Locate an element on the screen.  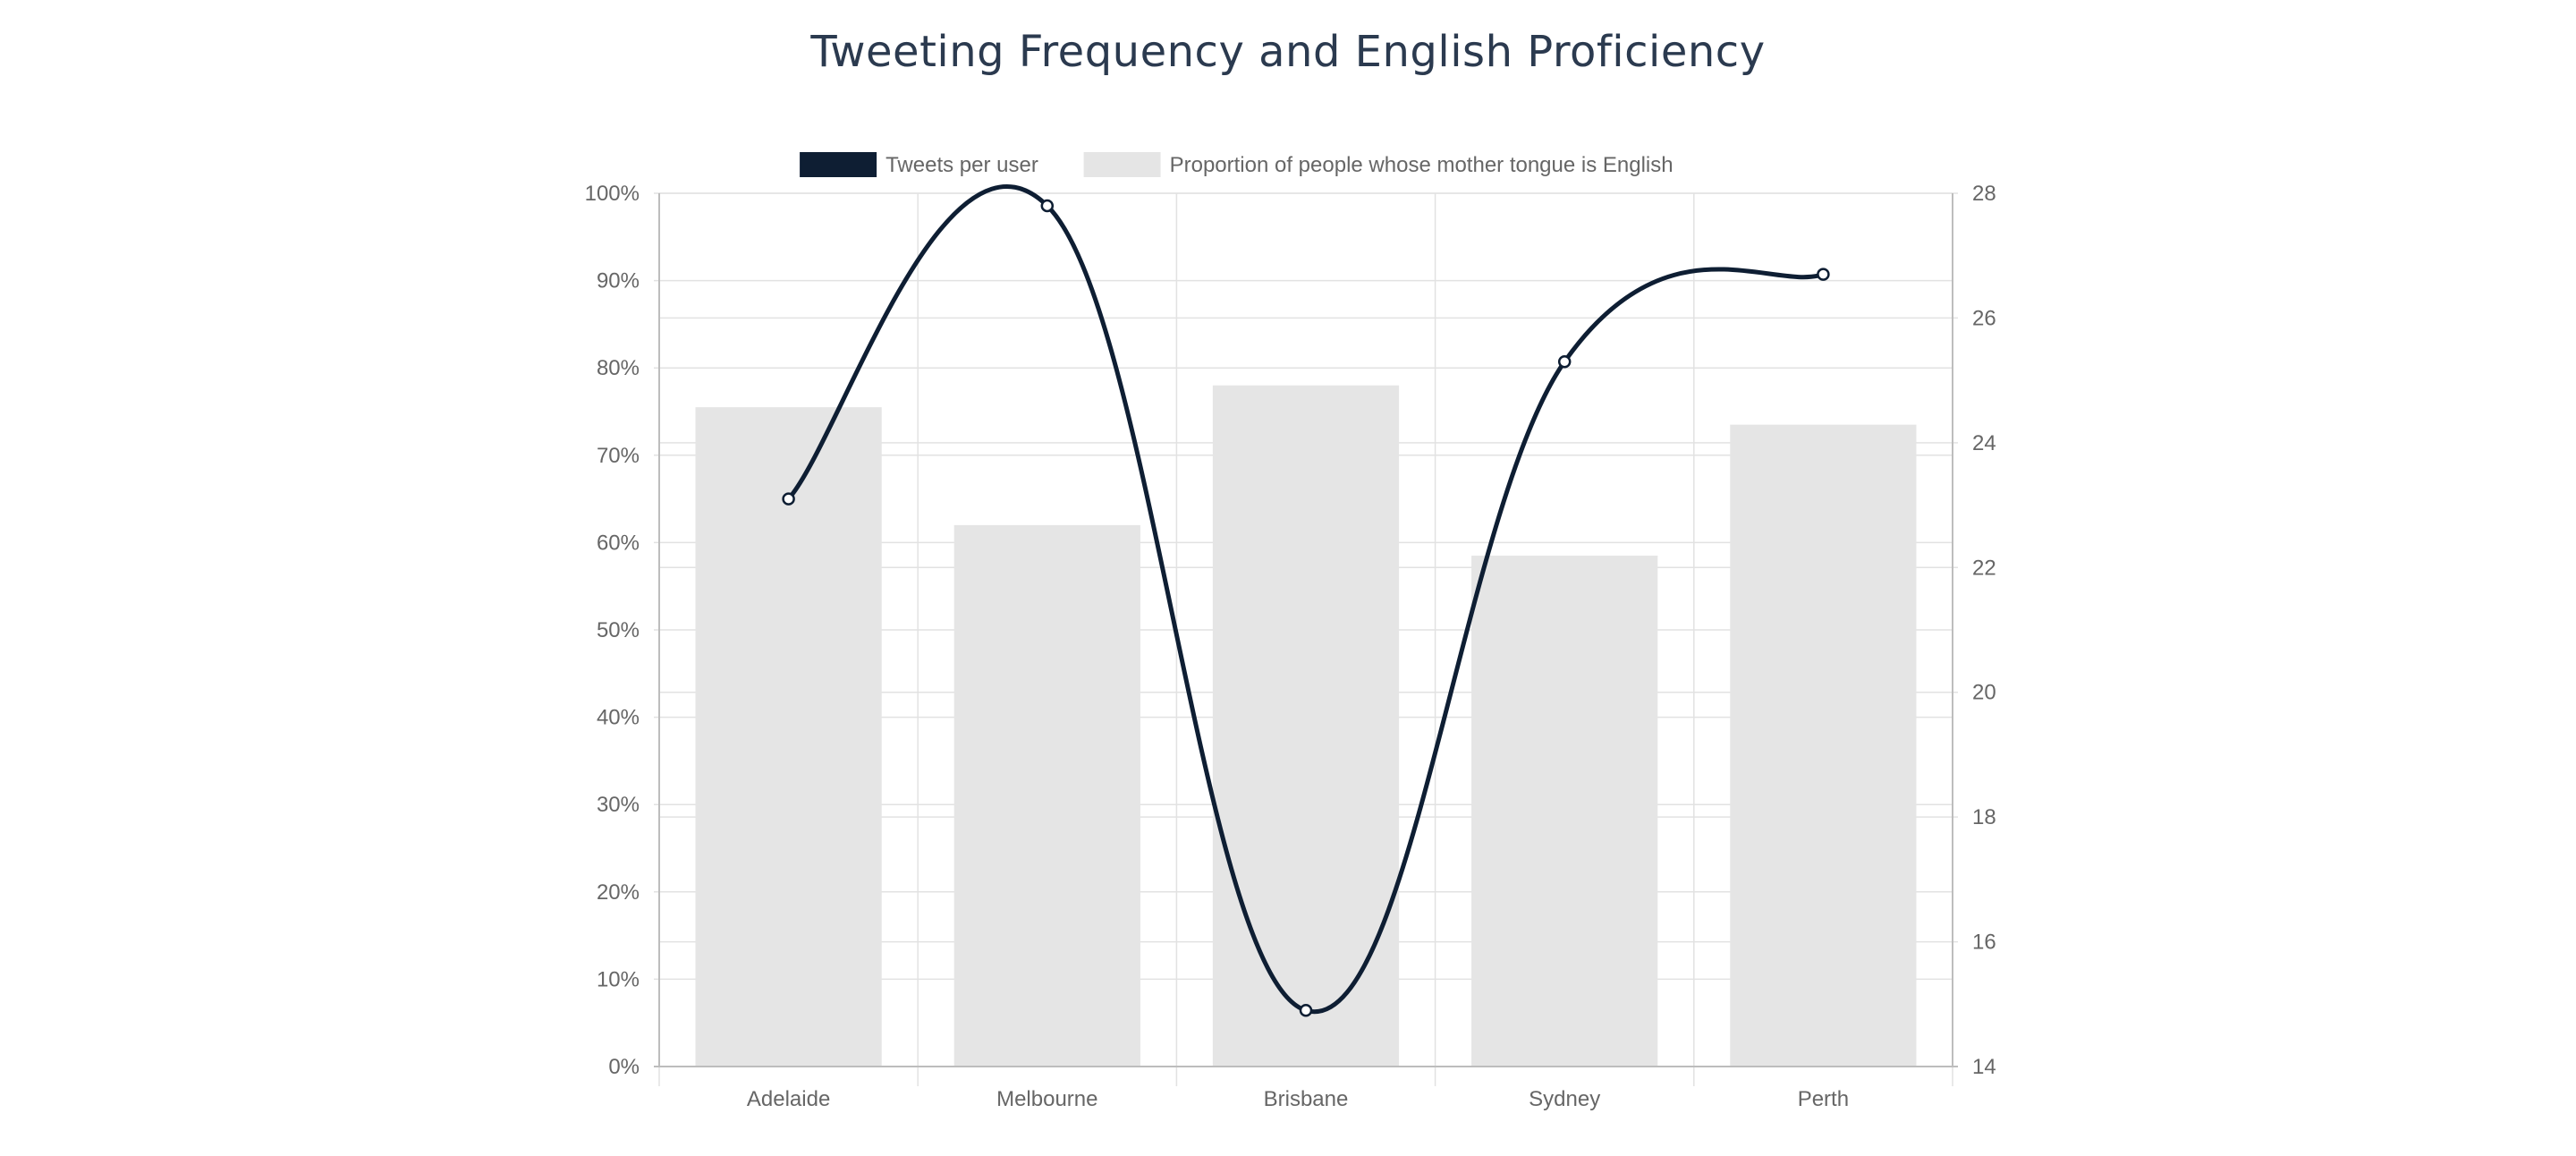
y-right-tick-label: 18 is located at coordinates (1984, 817).